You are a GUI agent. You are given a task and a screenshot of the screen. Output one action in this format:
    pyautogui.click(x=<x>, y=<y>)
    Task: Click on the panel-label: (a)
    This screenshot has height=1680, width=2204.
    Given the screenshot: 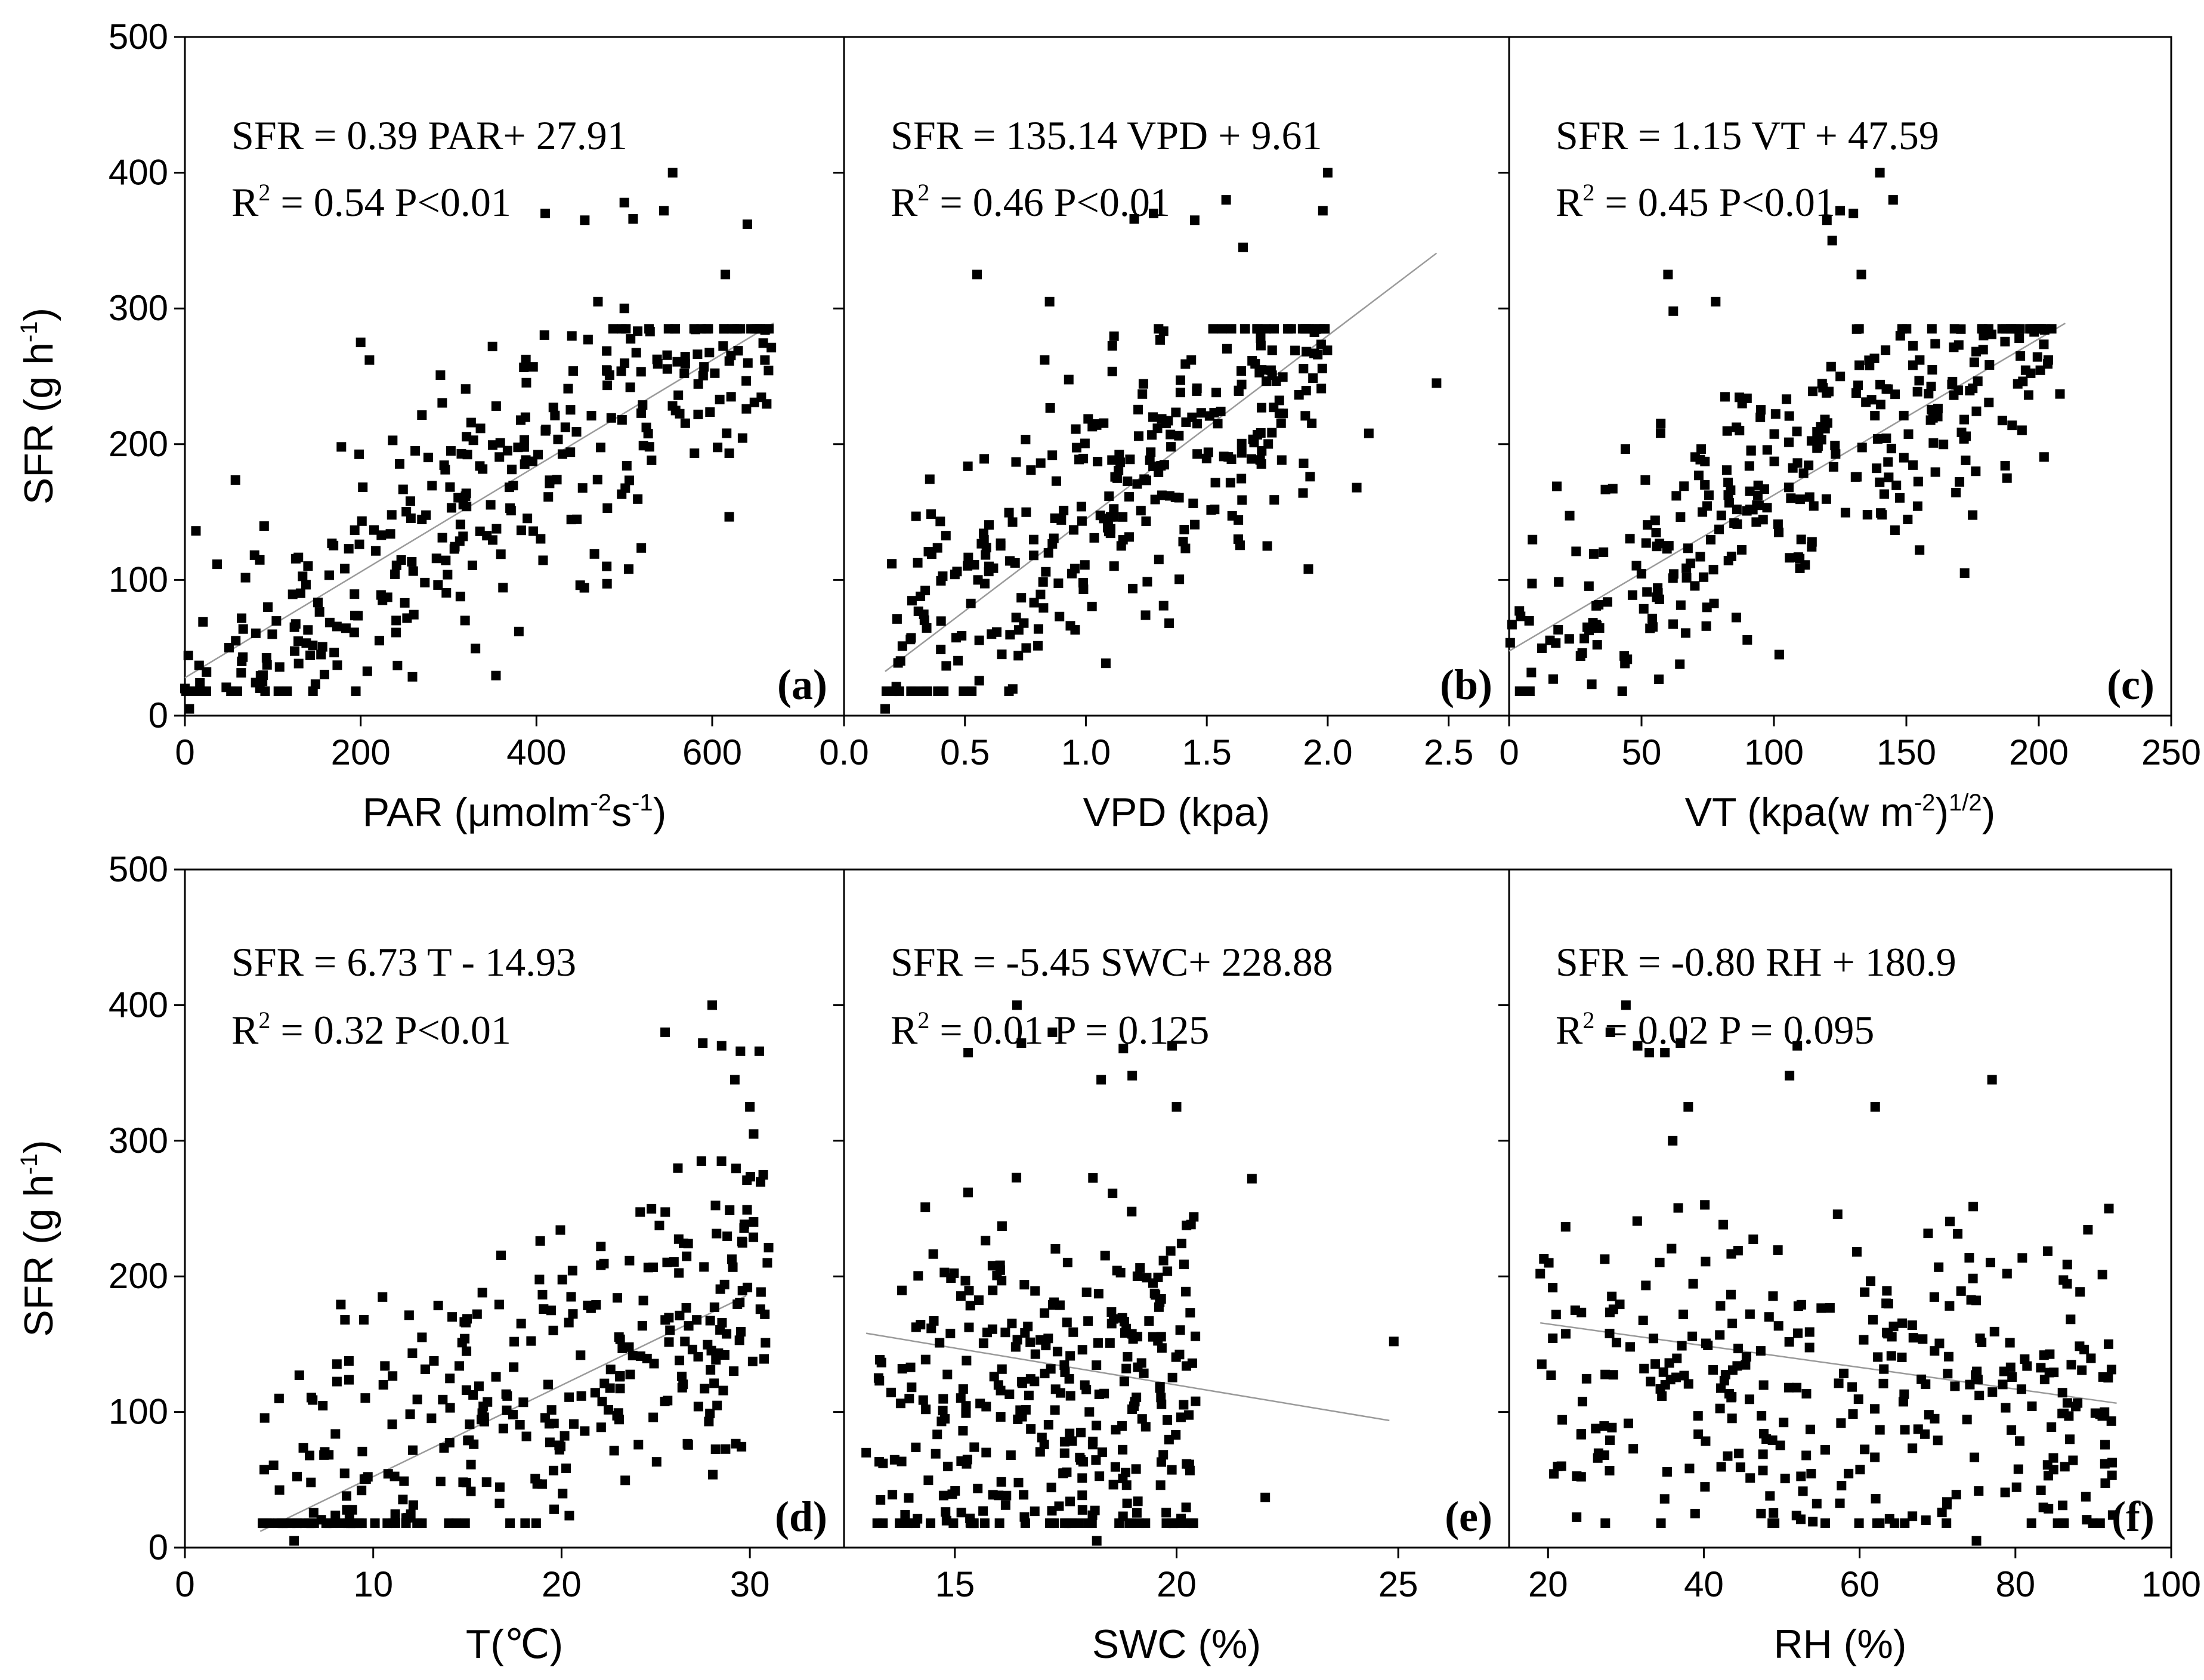 What is the action you would take?
    pyautogui.click(x=802, y=685)
    